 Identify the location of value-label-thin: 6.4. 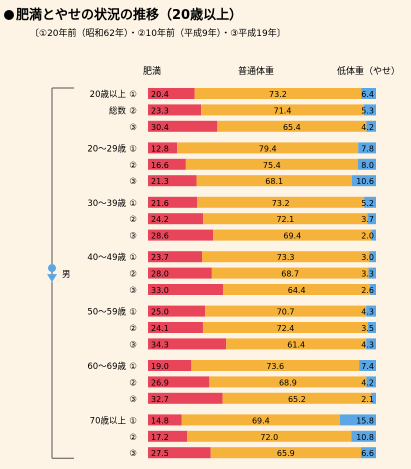
(367, 94).